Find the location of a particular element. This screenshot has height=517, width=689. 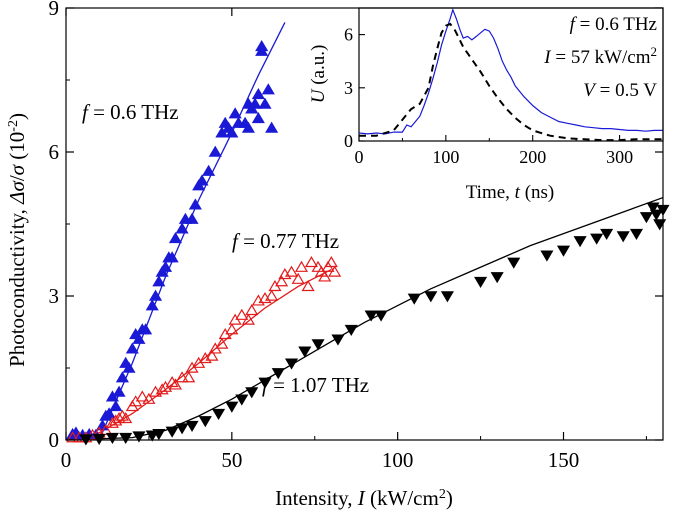

y-tick-label: 9 is located at coordinates (54, 10).